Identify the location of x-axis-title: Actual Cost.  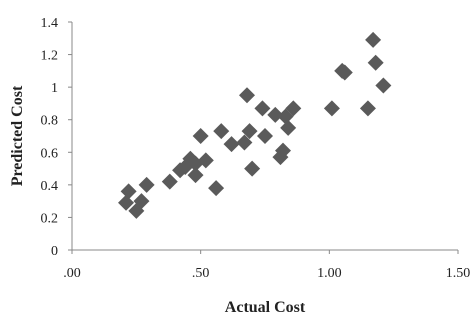
(265, 307).